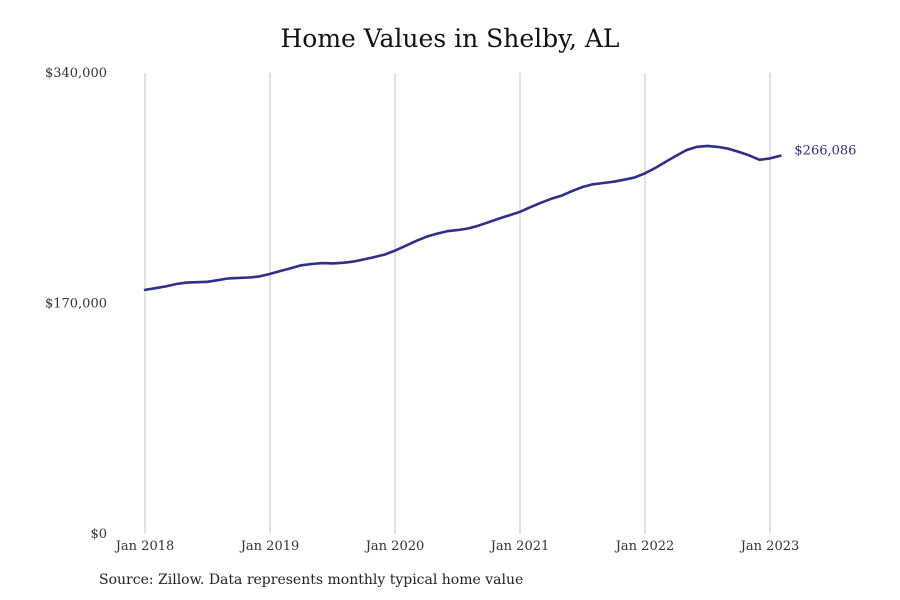 The height and width of the screenshot is (600, 900). Describe the element at coordinates (76, 73) in the screenshot. I see `y-tick-label: $340,000` at that location.